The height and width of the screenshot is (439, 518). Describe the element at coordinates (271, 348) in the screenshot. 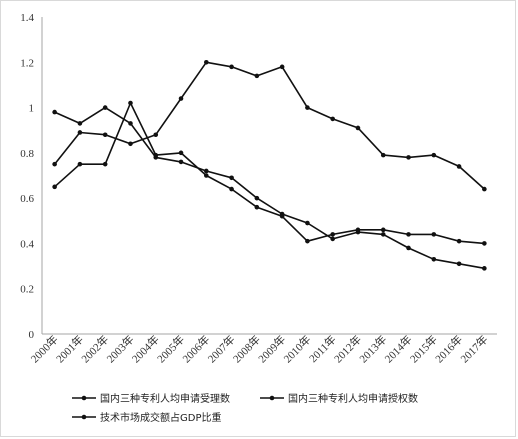

I see `x-tick-label: 2009年` at that location.